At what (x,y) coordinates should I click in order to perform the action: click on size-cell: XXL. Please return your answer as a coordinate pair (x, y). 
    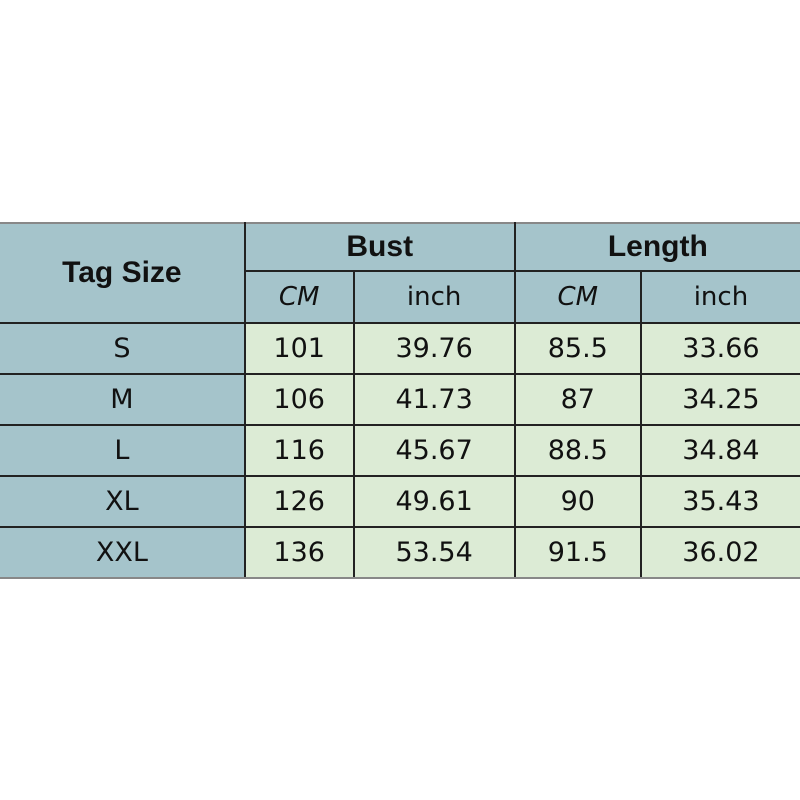
    Looking at the image, I should click on (123, 552).